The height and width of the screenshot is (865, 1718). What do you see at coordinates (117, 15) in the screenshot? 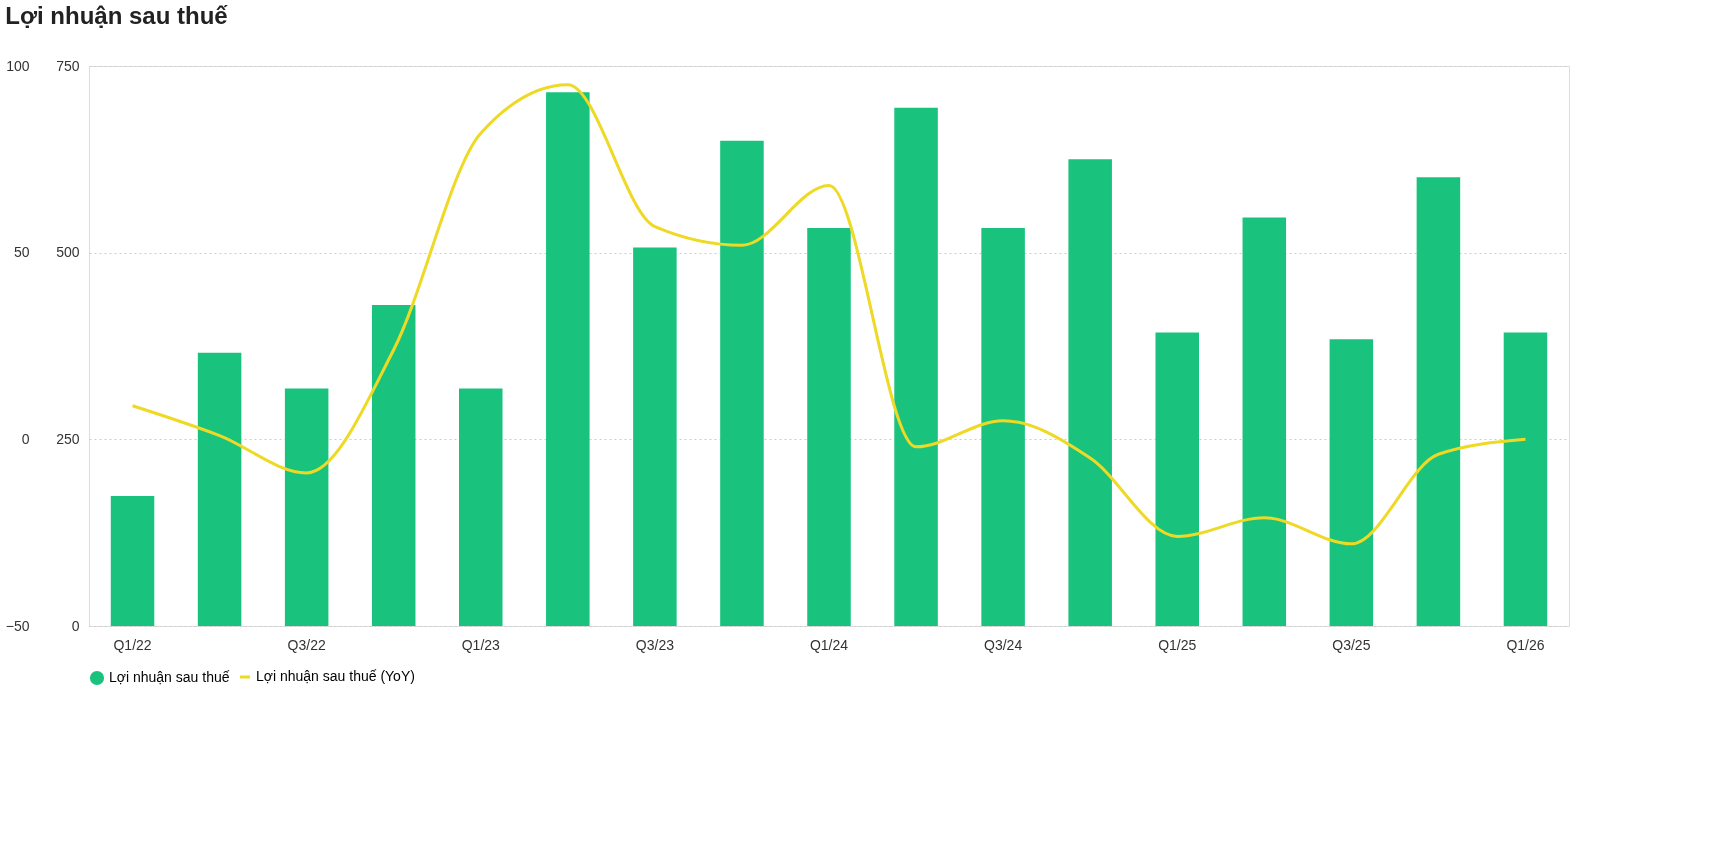
I see `chart-title: Lợi nhuận sau thuế` at bounding box center [117, 15].